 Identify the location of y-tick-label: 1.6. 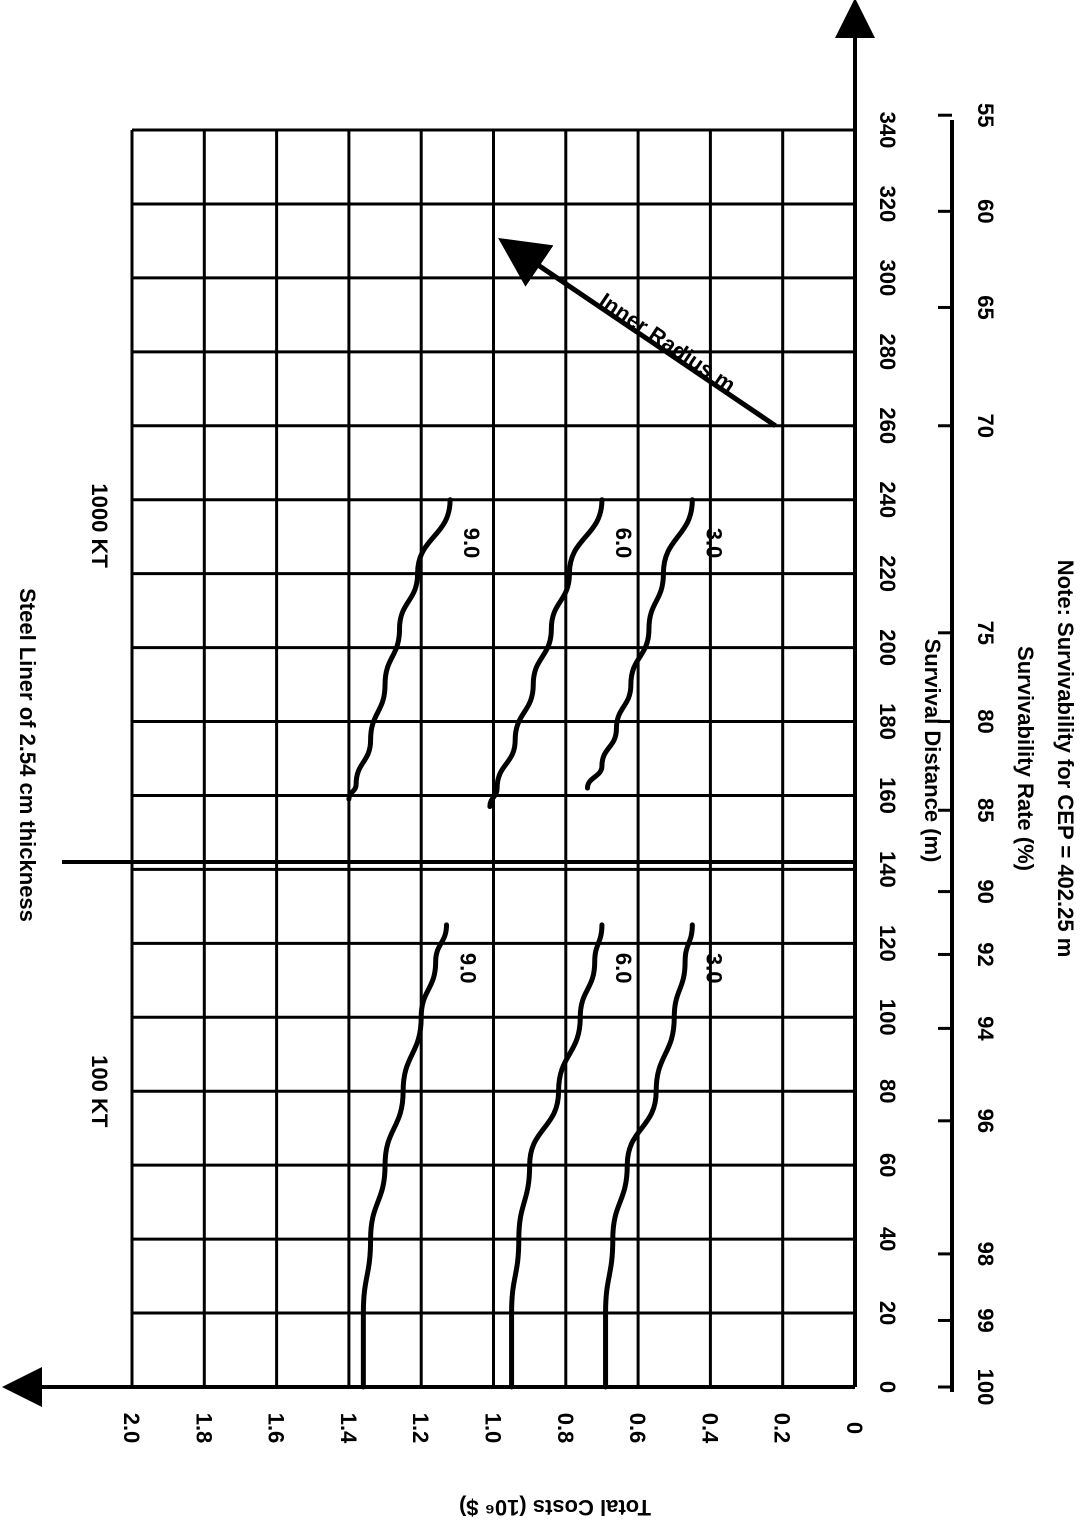
(276, 1428).